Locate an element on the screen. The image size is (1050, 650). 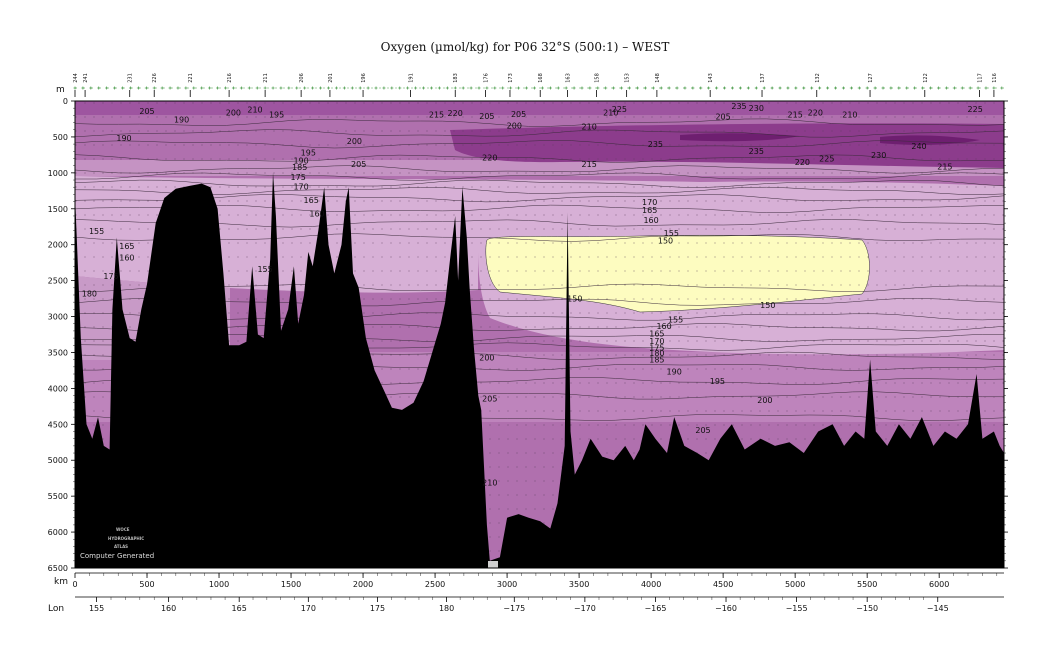
lon-tick-label: −170 is located at coordinates (585, 608).